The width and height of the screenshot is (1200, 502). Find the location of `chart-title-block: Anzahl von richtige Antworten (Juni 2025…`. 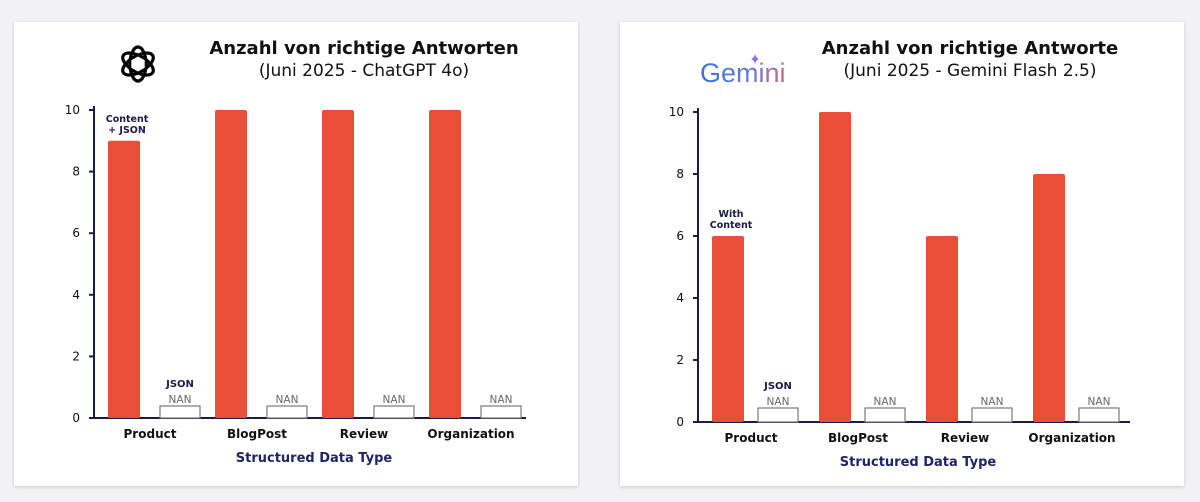

chart-title-block: Anzahl von richtige Antworten (Juni 2025… is located at coordinates (364, 60).